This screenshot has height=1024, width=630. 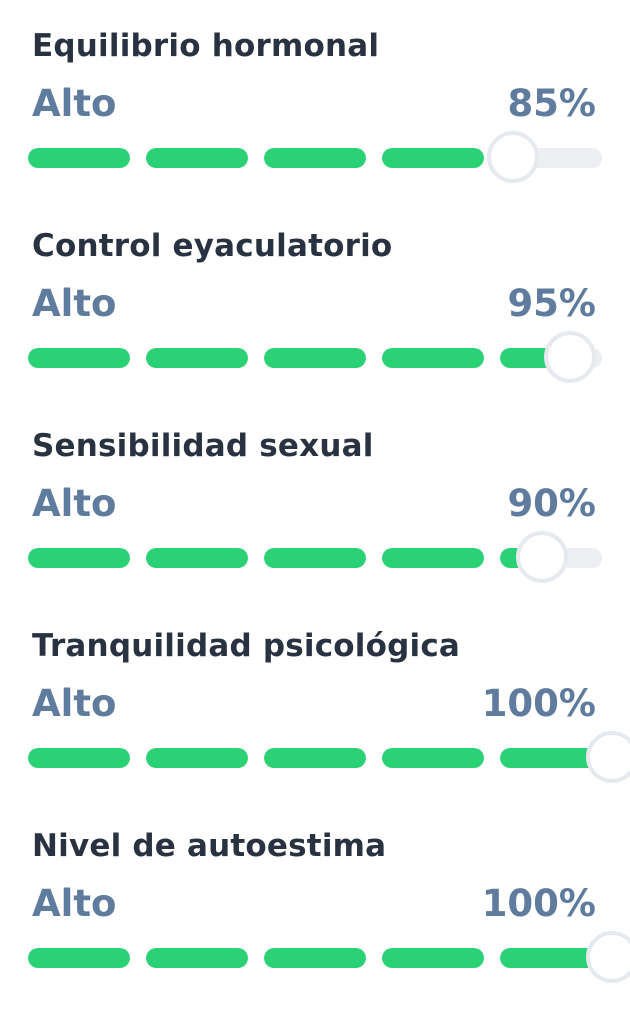 I want to click on metric-title: Tranquilidad psicológica, so click(x=246, y=646).